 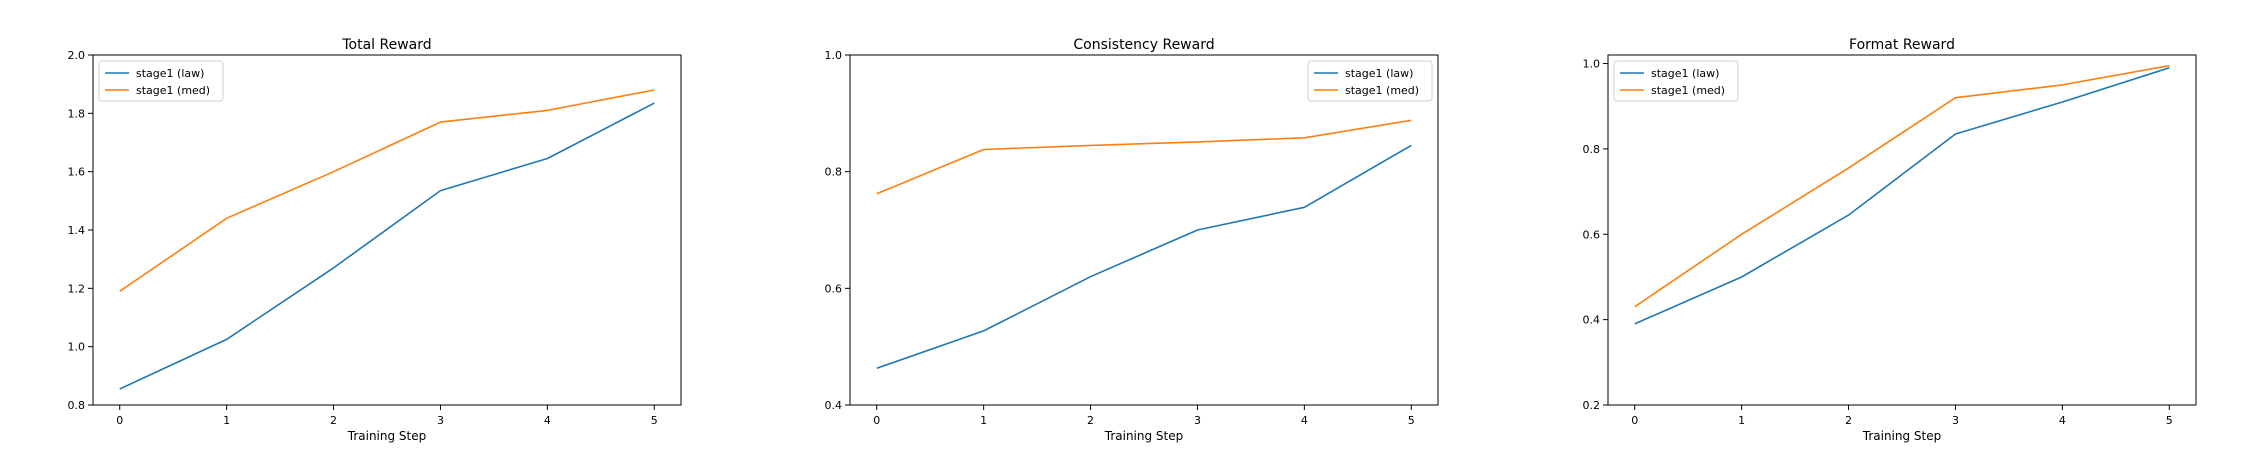 What do you see at coordinates (77, 172) in the screenshot?
I see `y-tick-label: 1.6` at bounding box center [77, 172].